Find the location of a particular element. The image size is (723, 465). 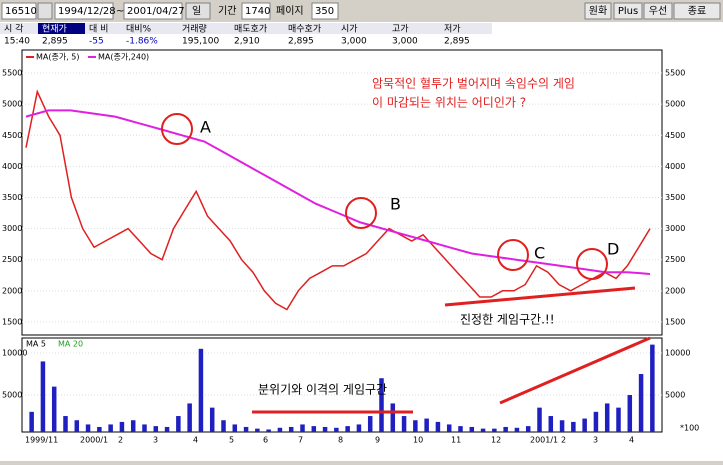

start-date: 1994/12/28 is located at coordinates (87, 11).